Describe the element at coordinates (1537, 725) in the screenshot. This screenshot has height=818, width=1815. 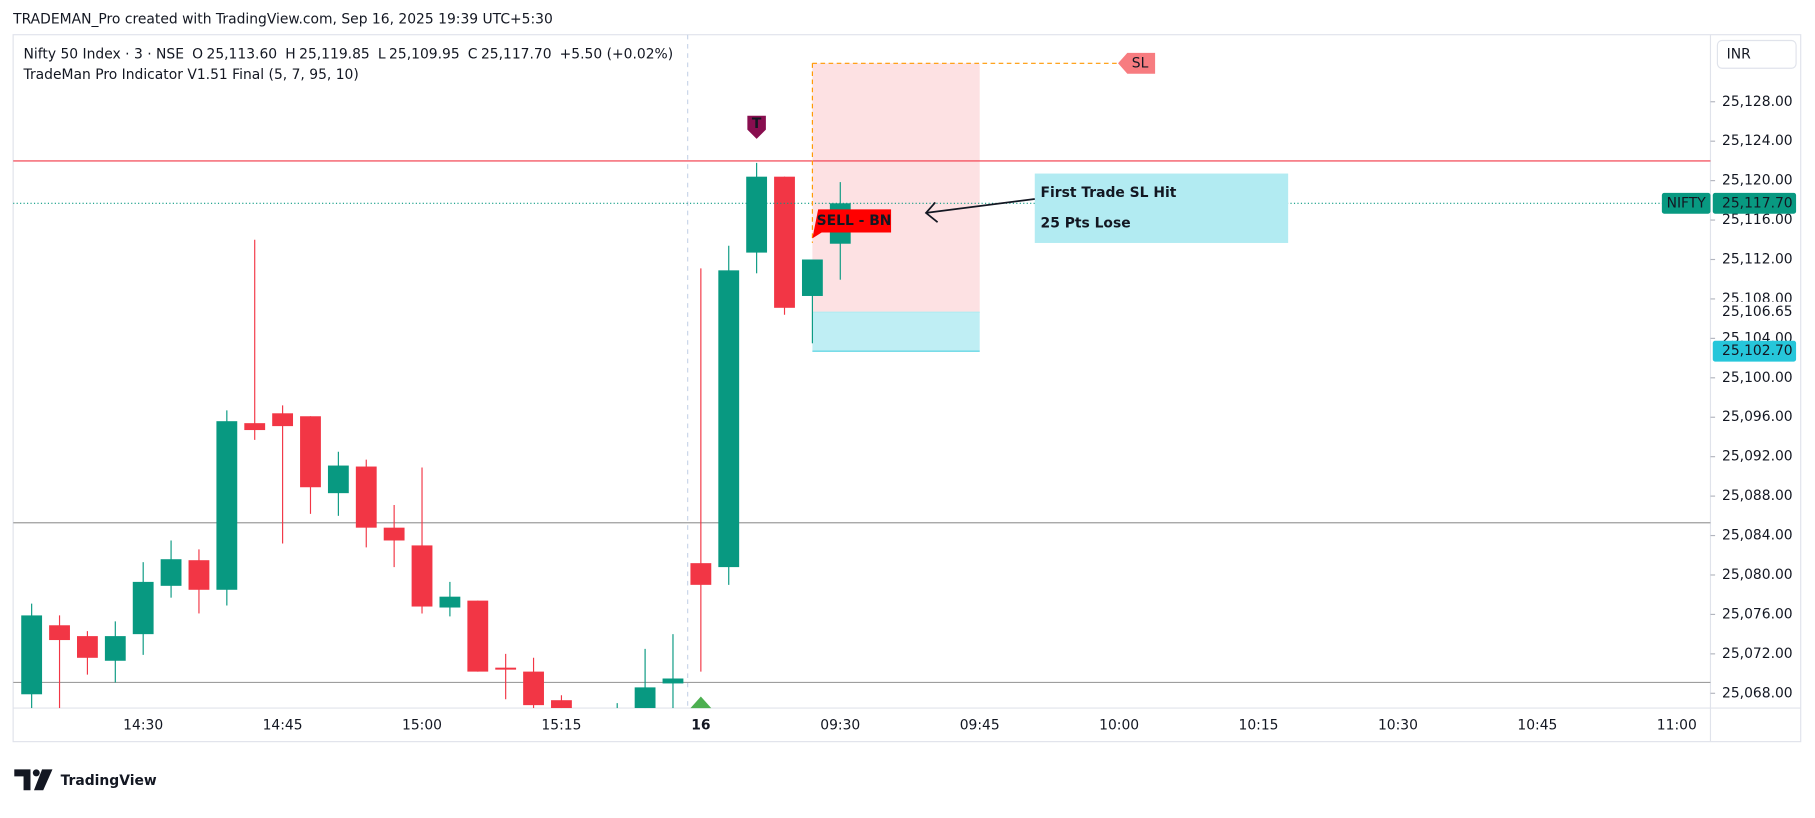
I see `x-tick-label: 10:45` at that location.